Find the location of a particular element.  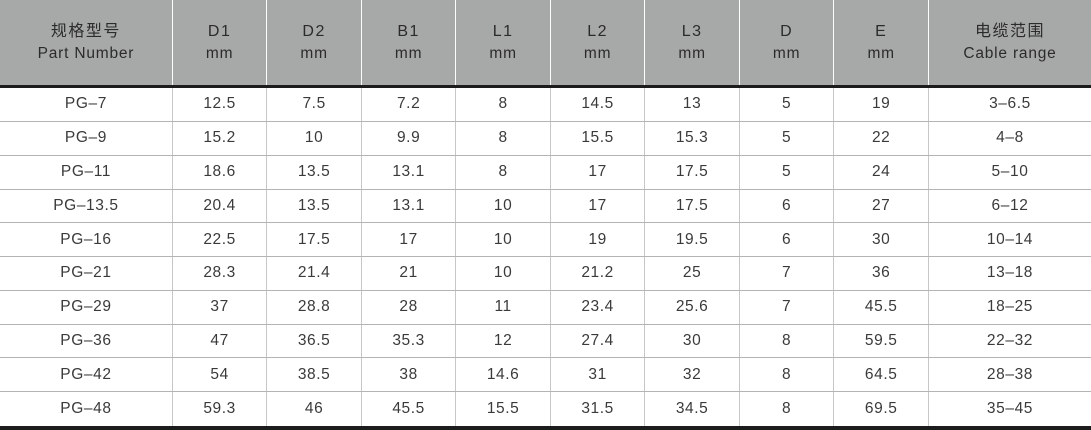

part-number-cell: PG–29 is located at coordinates (86, 307).